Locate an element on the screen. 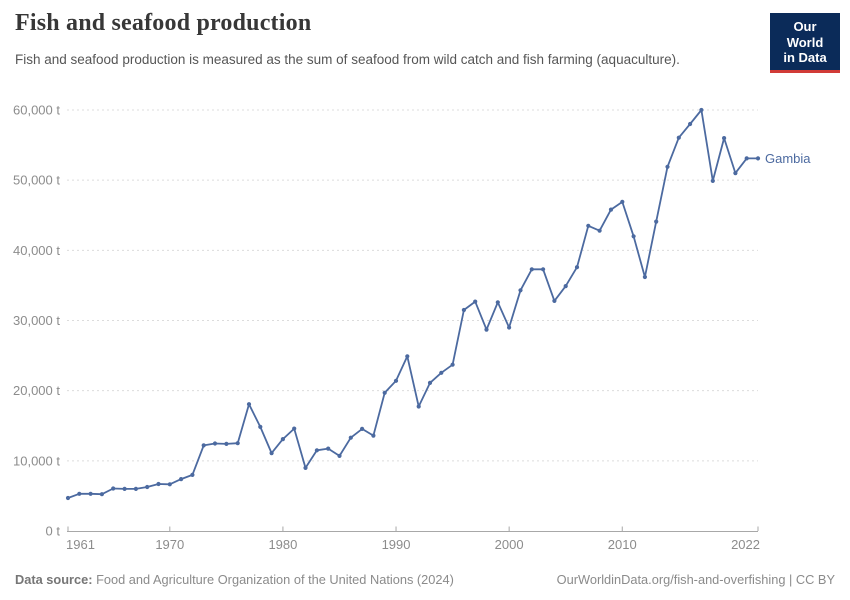 The image size is (850, 600). x-axis-labels: 1961 1970 1980 1990 2000 2010 2022 is located at coordinates (413, 544).